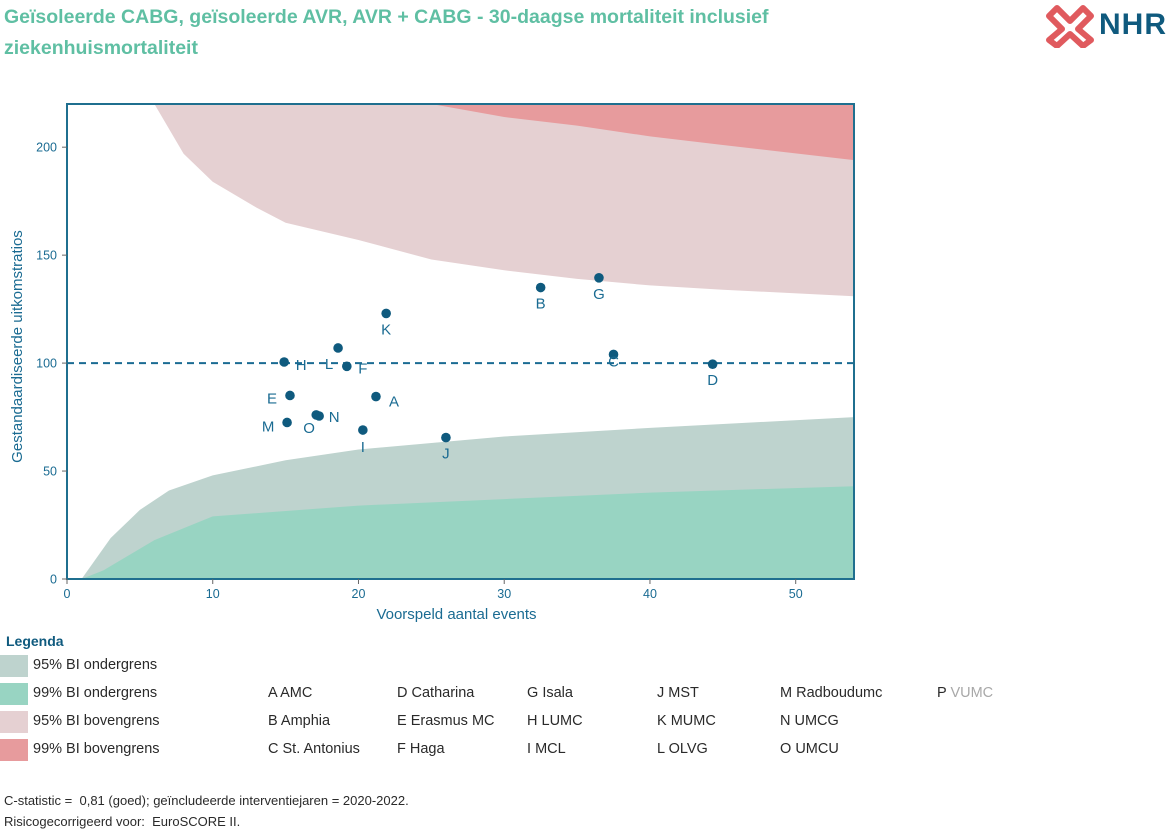 The width and height of the screenshot is (1171, 830). What do you see at coordinates (376, 396) in the screenshot?
I see `data-point-a` at bounding box center [376, 396].